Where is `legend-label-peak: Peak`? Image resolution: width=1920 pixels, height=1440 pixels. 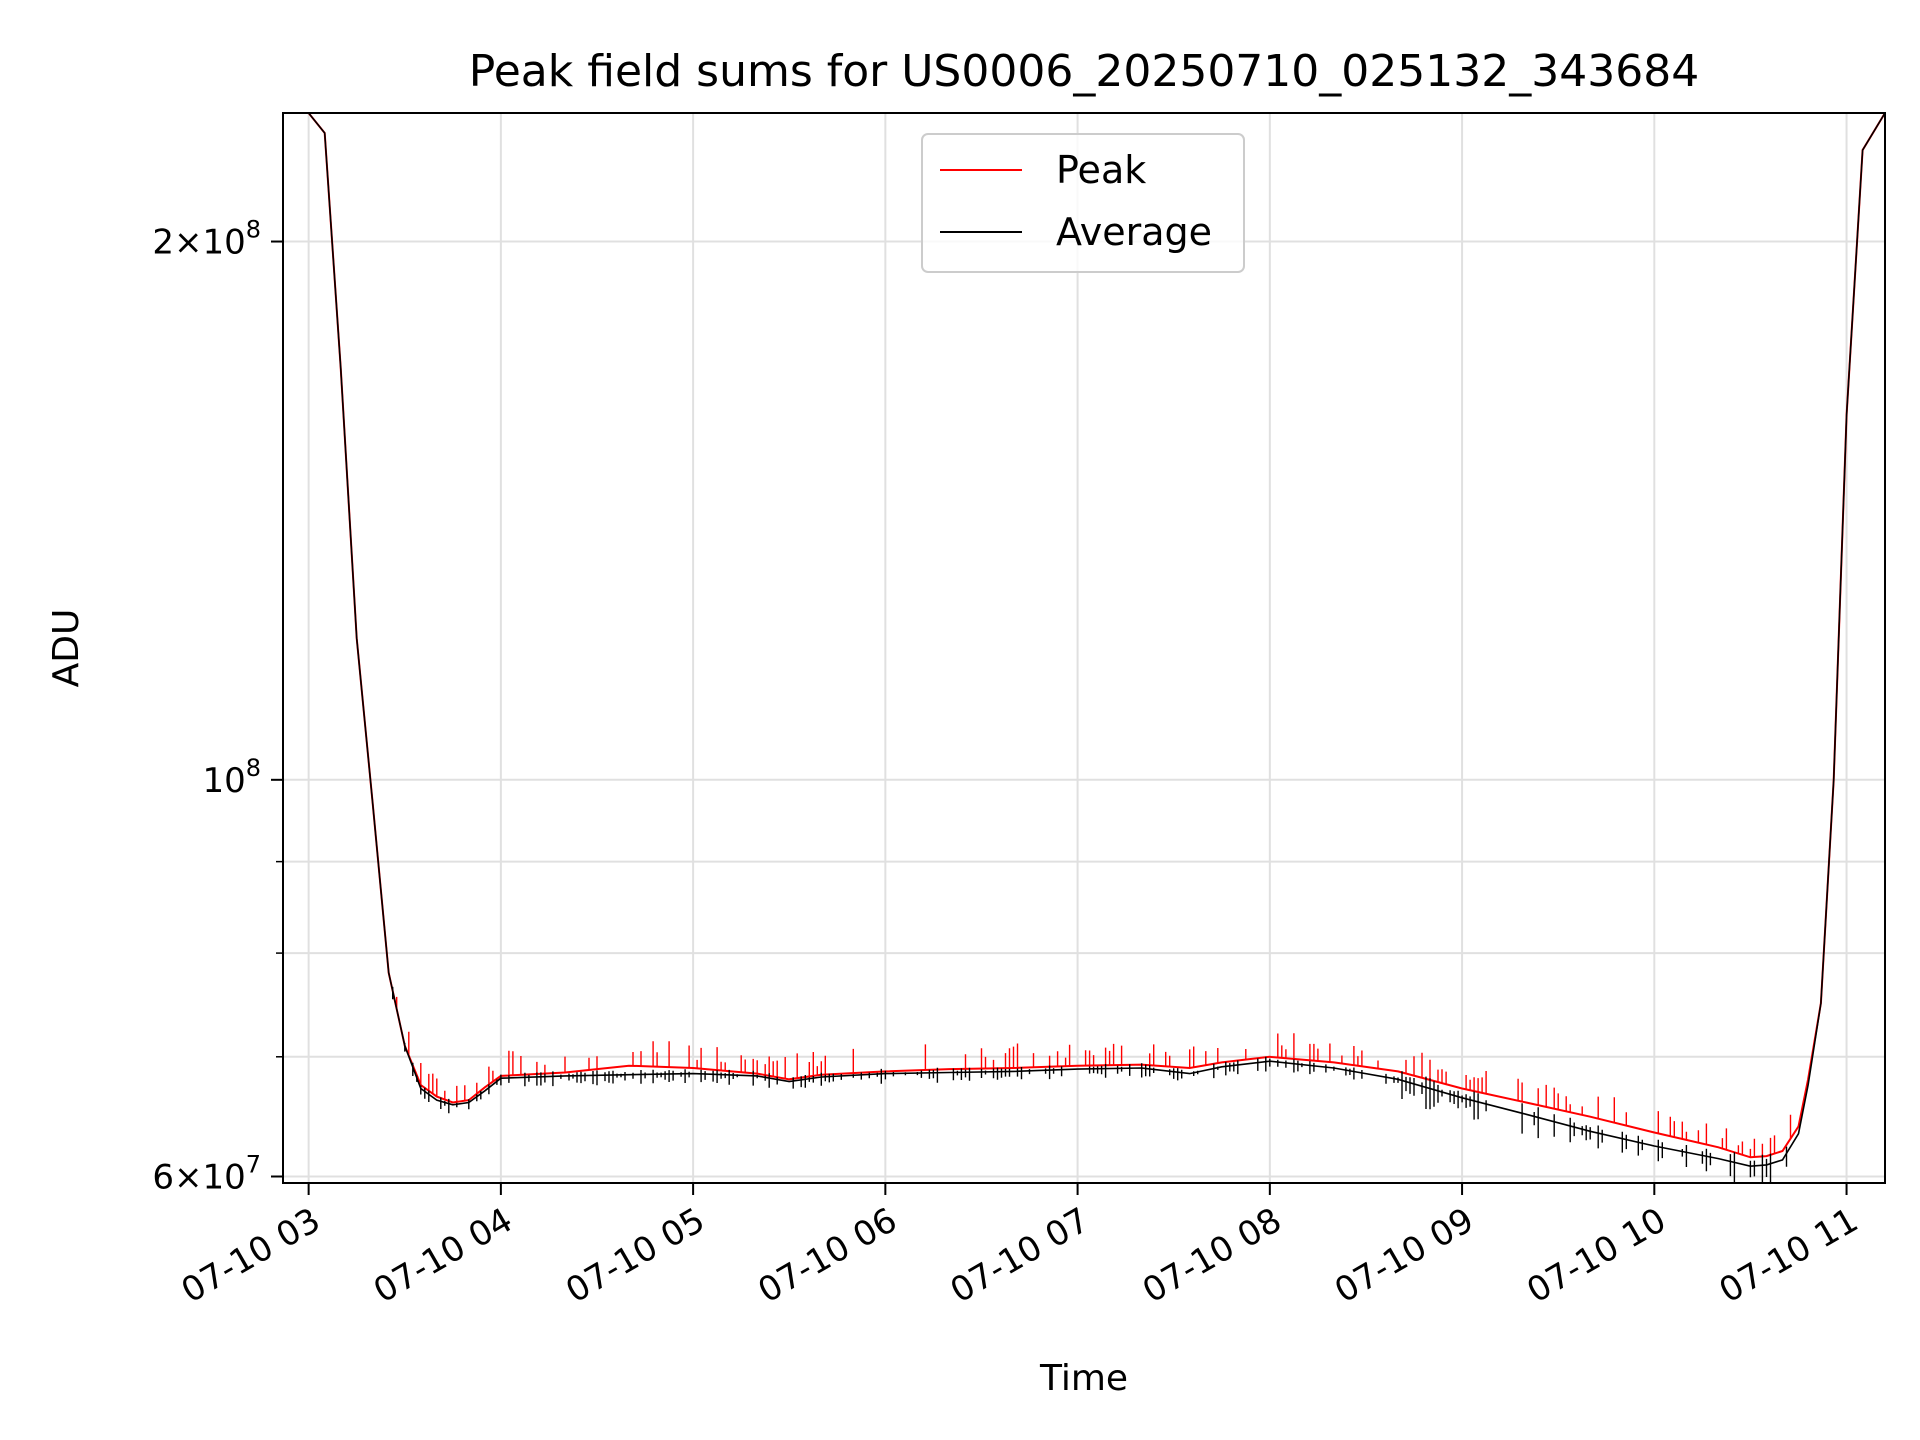 legend-label-peak: Peak is located at coordinates (1101, 170).